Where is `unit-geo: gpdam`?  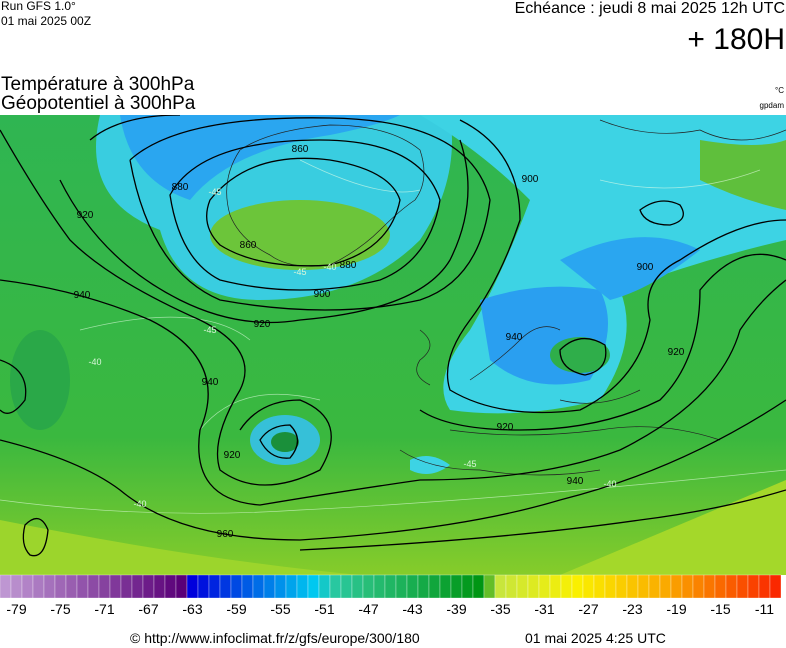 unit-geo: gpdam is located at coordinates (772, 105).